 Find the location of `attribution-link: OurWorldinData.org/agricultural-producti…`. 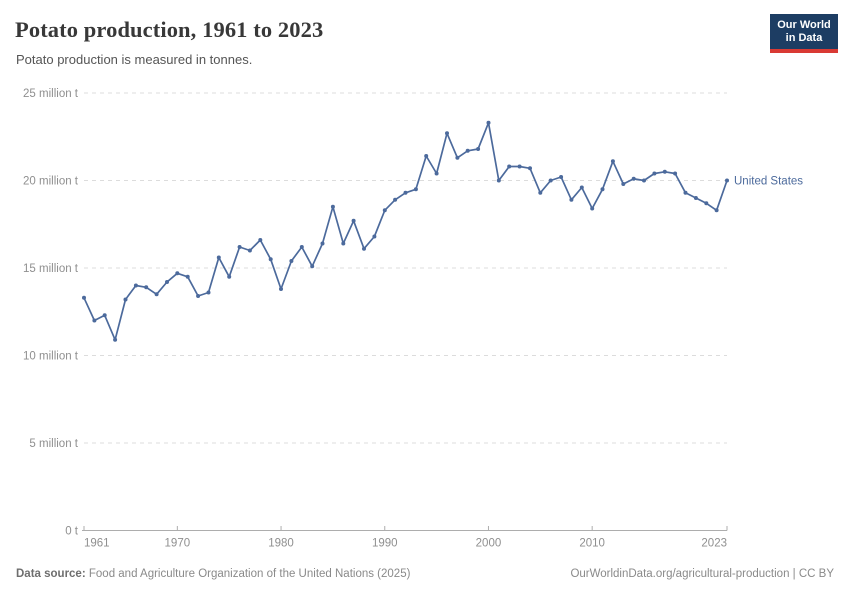

attribution-link: OurWorldinData.org/agricultural-producti… is located at coordinates (702, 574).